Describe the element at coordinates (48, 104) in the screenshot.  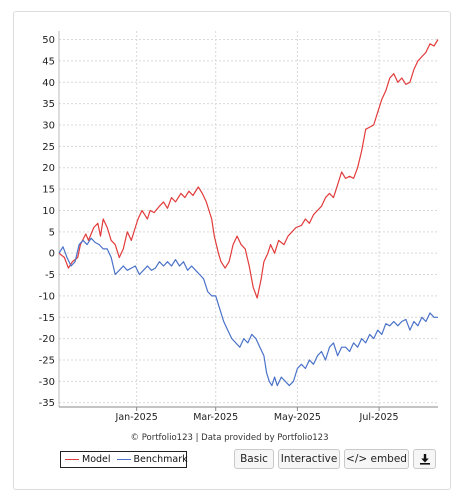
I see `y-tick-label: 35` at that location.